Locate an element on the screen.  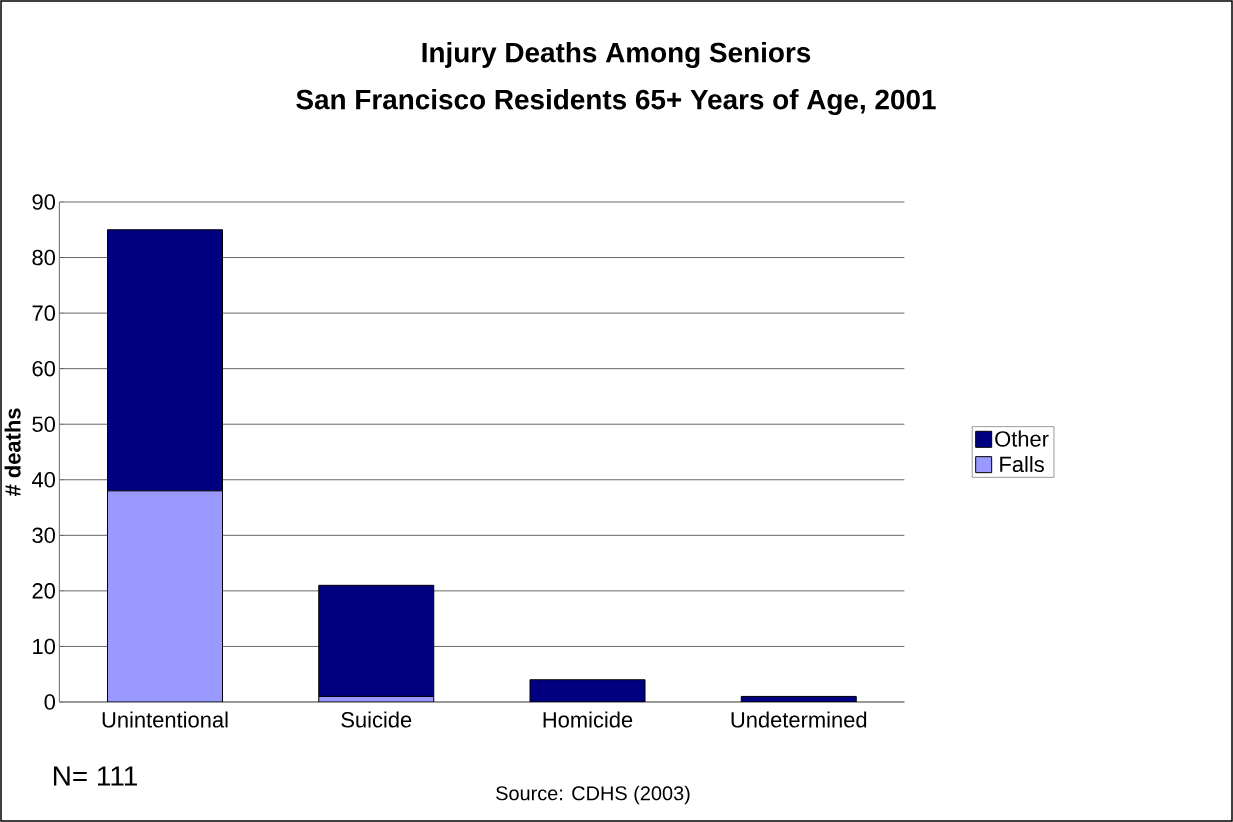
y-tick-label: 40 is located at coordinates (43, 480).